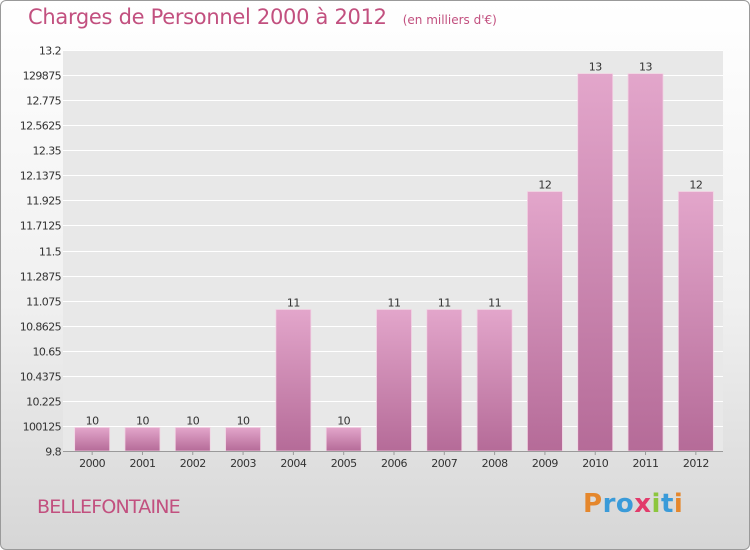 The image size is (750, 550). Describe the element at coordinates (53, 452) in the screenshot. I see `y-tick-label: 9.8` at that location.